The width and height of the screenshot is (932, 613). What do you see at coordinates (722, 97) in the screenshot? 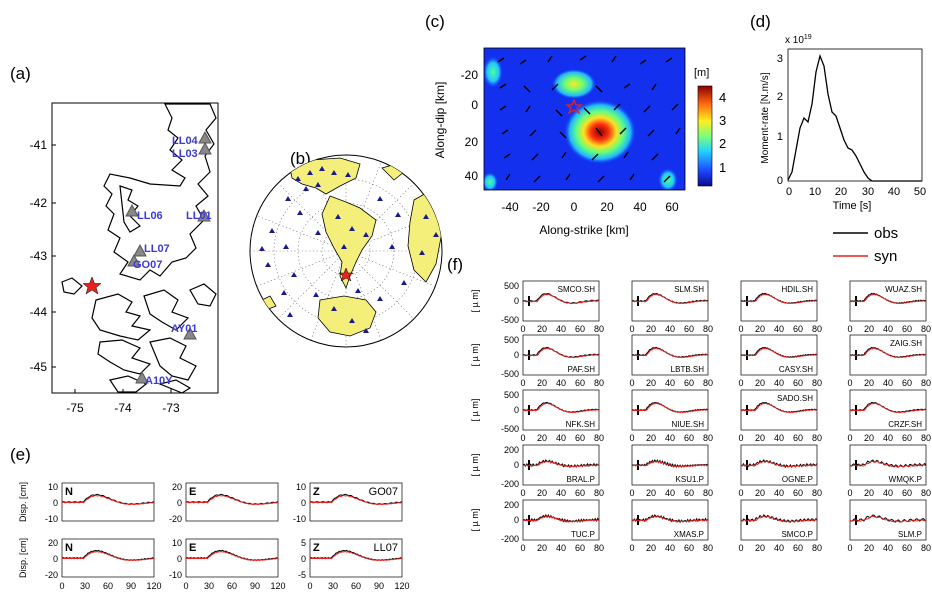
I see `colorbar-tick: 4` at bounding box center [722, 97].